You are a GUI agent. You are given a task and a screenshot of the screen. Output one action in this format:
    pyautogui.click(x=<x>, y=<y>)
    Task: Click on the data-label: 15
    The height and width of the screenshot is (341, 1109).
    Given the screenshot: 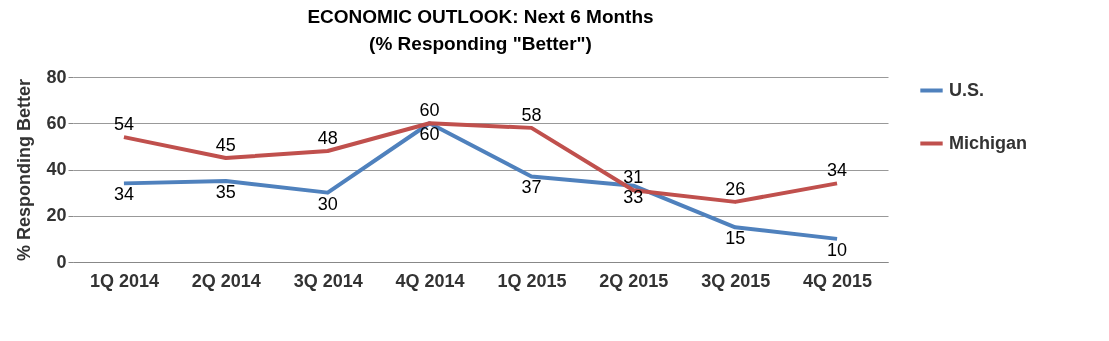 What is the action you would take?
    pyautogui.click(x=735, y=238)
    